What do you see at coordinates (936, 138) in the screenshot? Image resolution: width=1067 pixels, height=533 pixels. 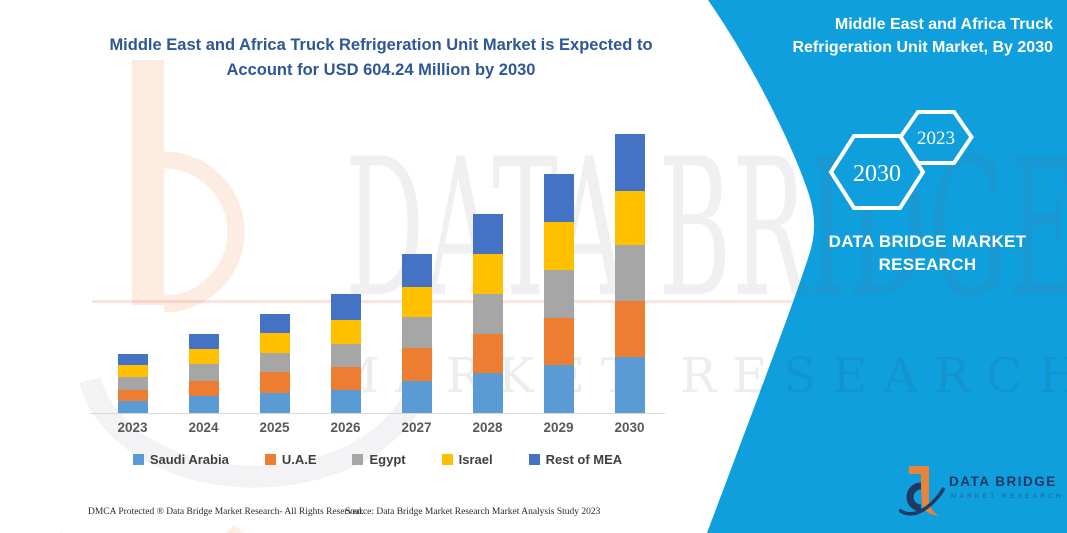 I see `hexagon-2023-label: 2023` at bounding box center [936, 138].